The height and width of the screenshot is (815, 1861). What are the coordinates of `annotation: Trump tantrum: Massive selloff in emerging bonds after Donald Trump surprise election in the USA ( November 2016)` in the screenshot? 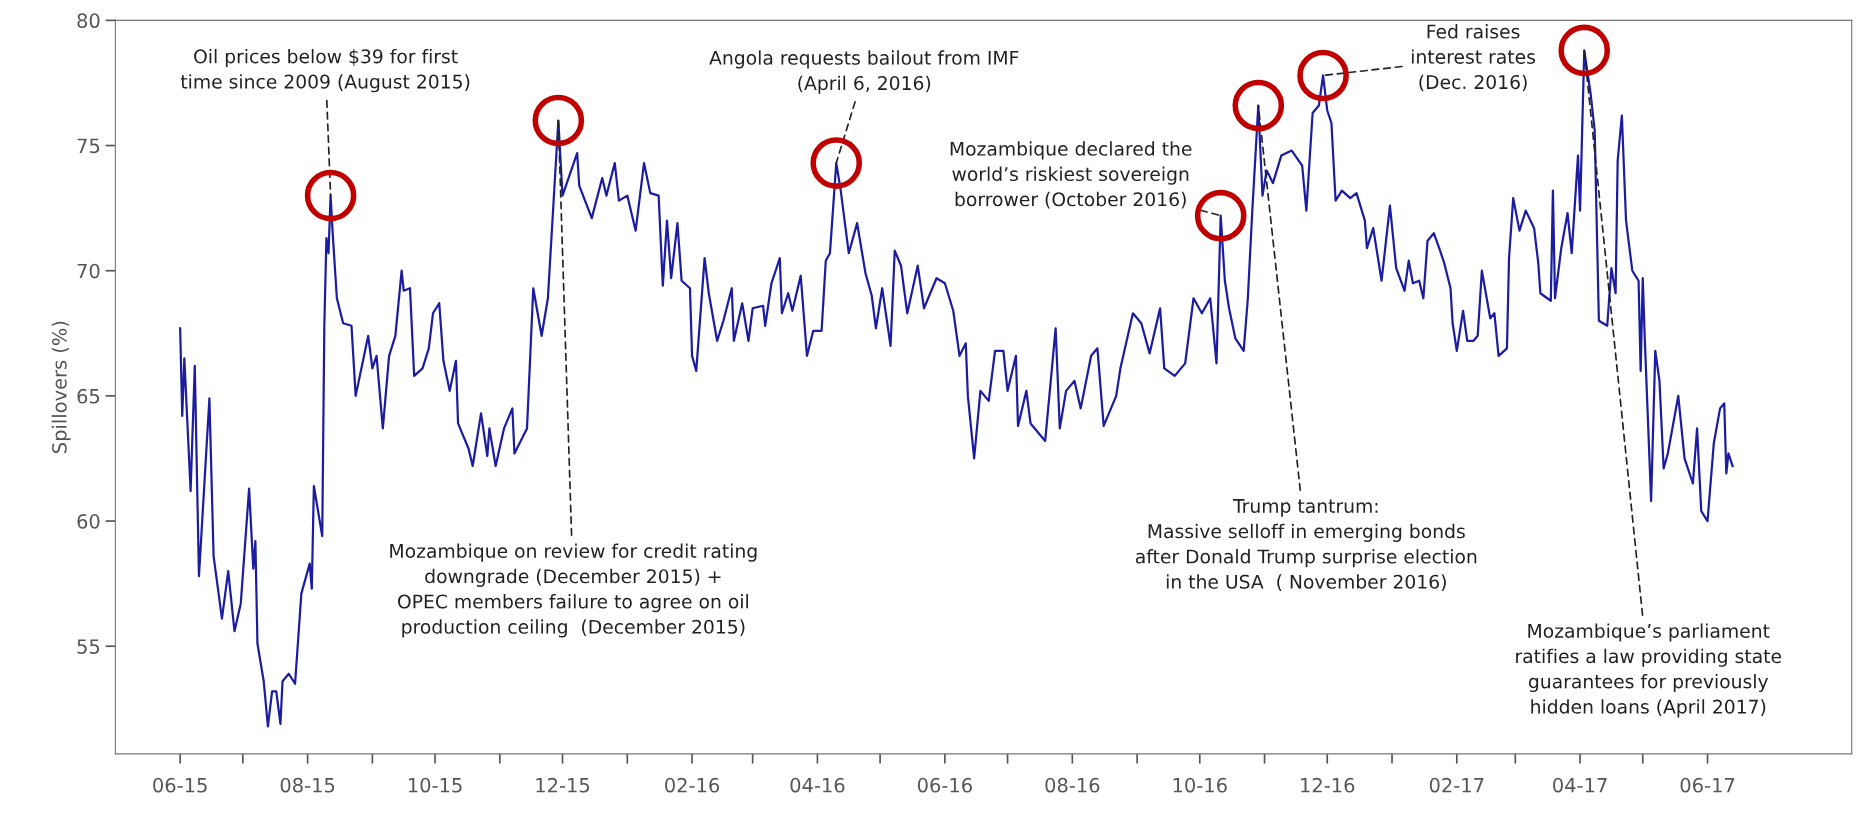 It's located at (1306, 545).